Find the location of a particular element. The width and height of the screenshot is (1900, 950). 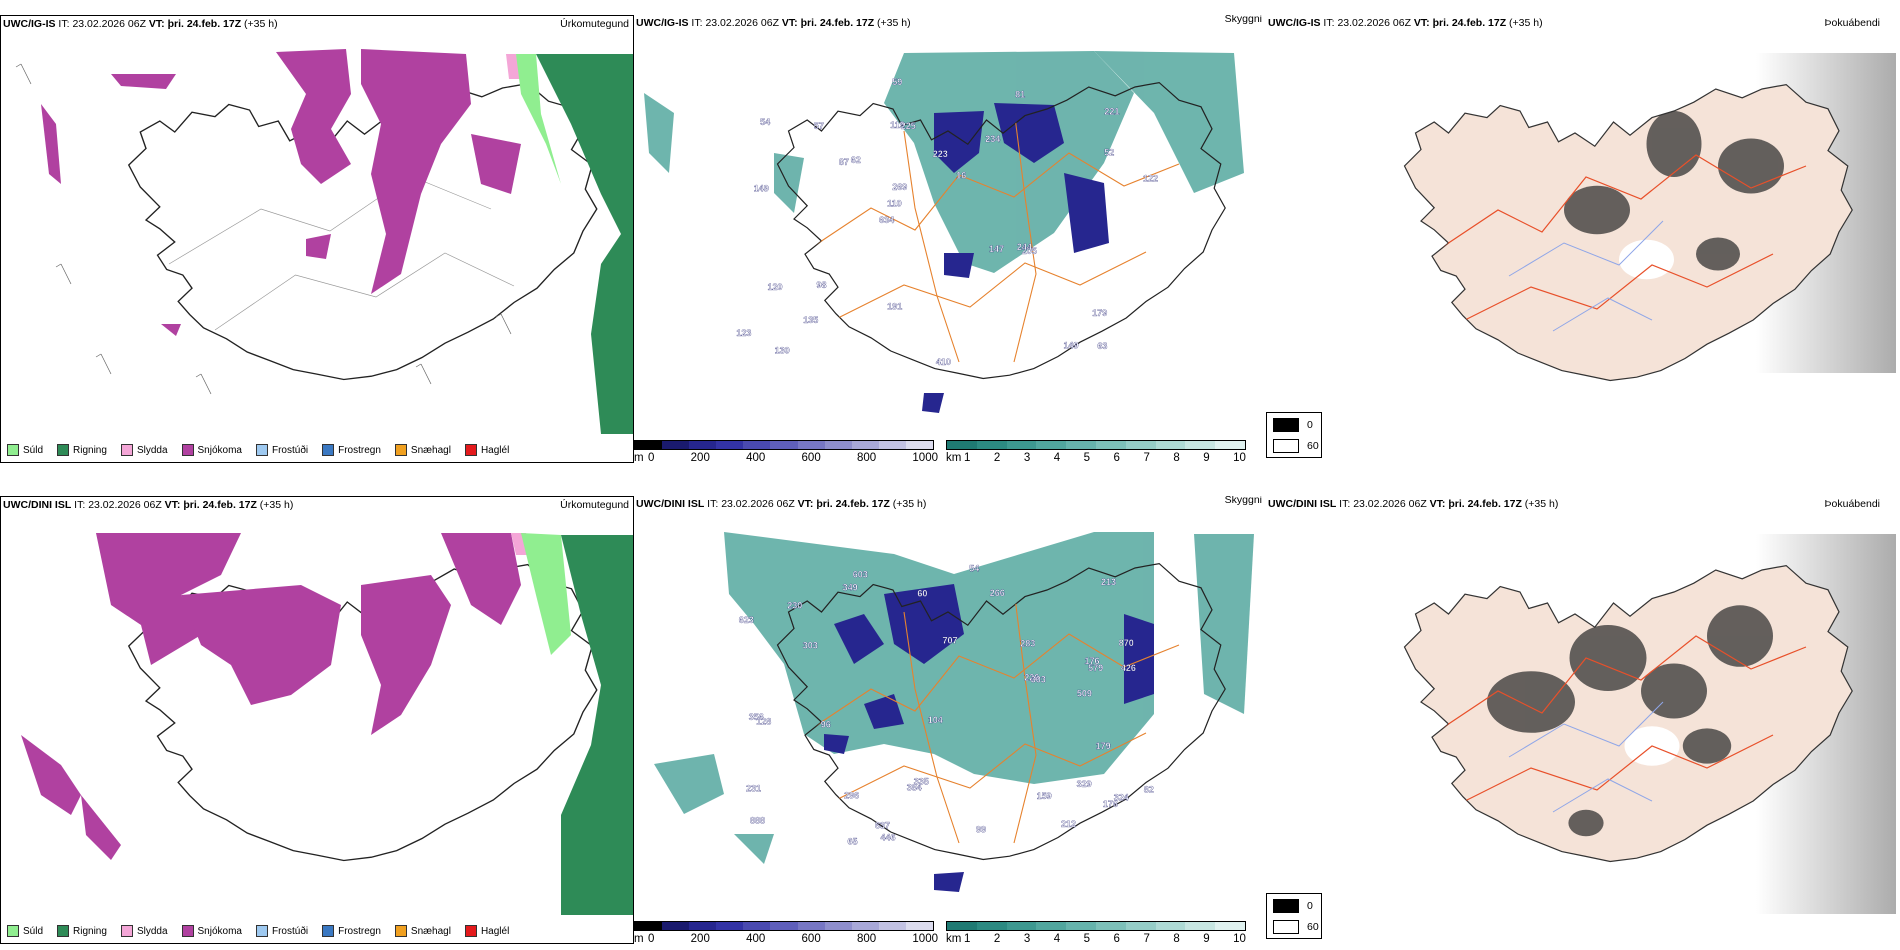

legend-item: Rigning is located at coordinates (82, 931).